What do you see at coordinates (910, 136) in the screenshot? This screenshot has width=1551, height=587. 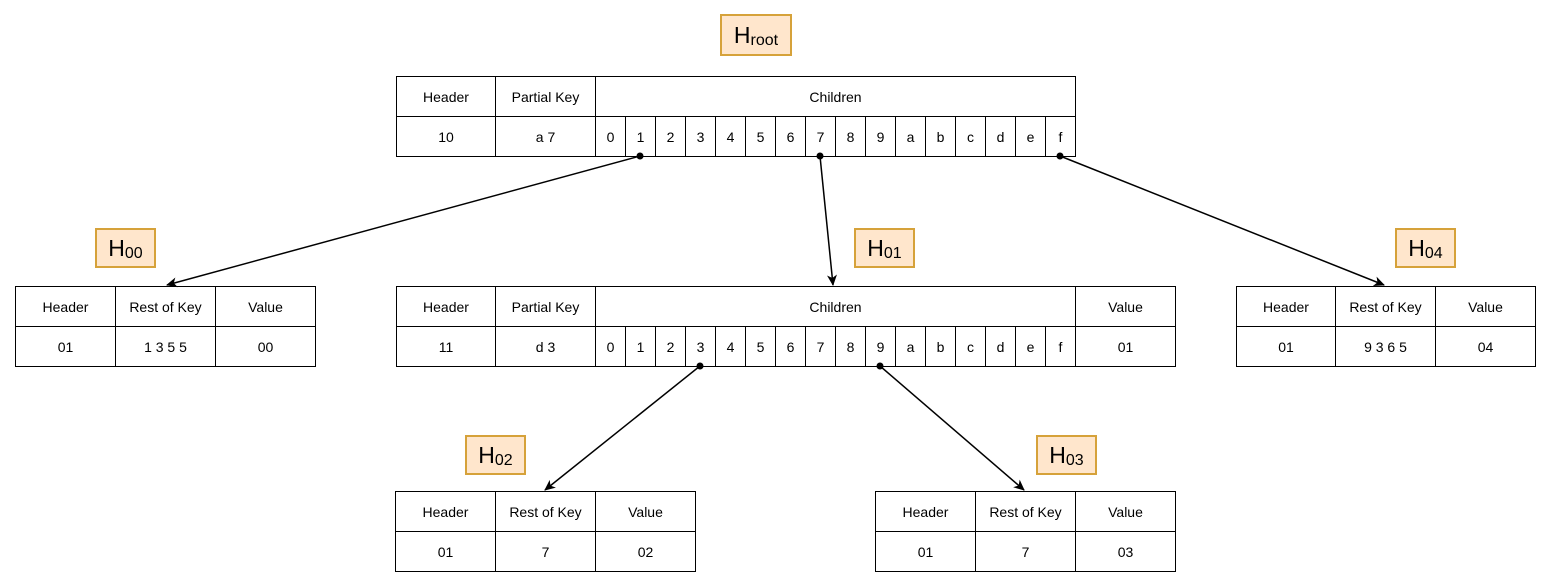 I see `child-slot: a` at bounding box center [910, 136].